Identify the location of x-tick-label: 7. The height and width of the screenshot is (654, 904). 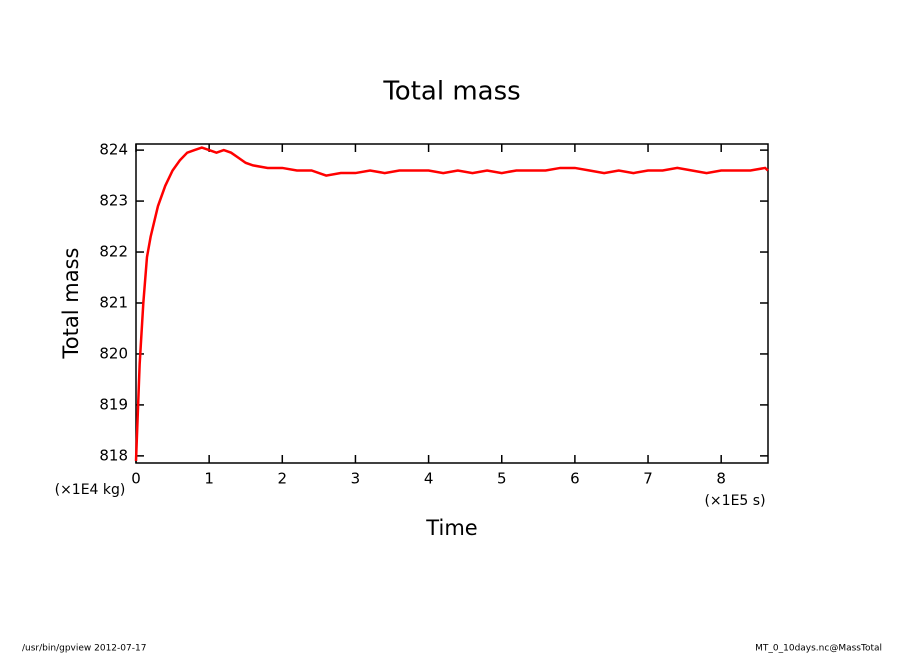
(648, 479).